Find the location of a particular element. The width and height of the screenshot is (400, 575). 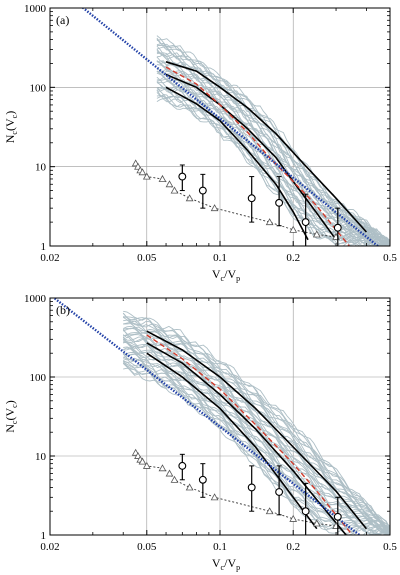

panel-label: (a) is located at coordinates (62, 20).